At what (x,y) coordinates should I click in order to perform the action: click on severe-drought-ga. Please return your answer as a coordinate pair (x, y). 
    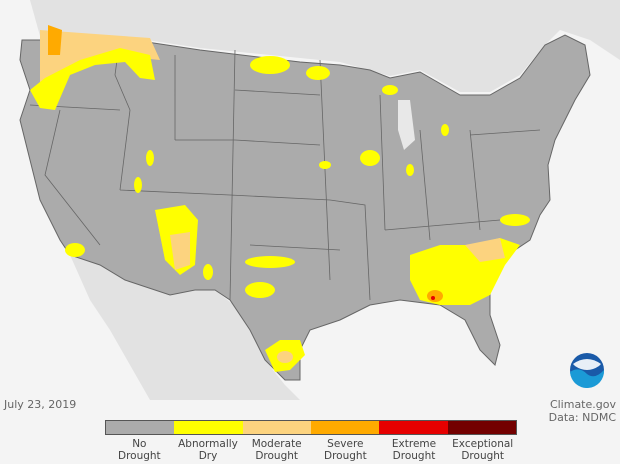
    Looking at the image, I should click on (435, 296).